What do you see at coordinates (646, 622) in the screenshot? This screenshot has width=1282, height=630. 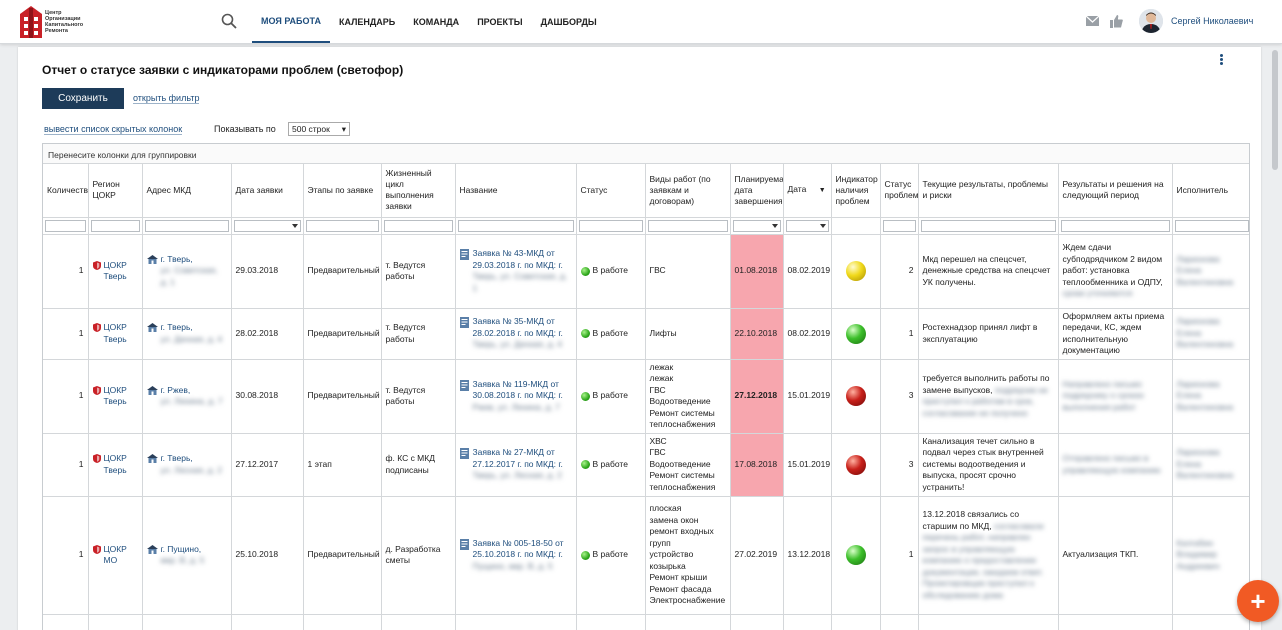 I see `table-row: плоская` at bounding box center [646, 622].